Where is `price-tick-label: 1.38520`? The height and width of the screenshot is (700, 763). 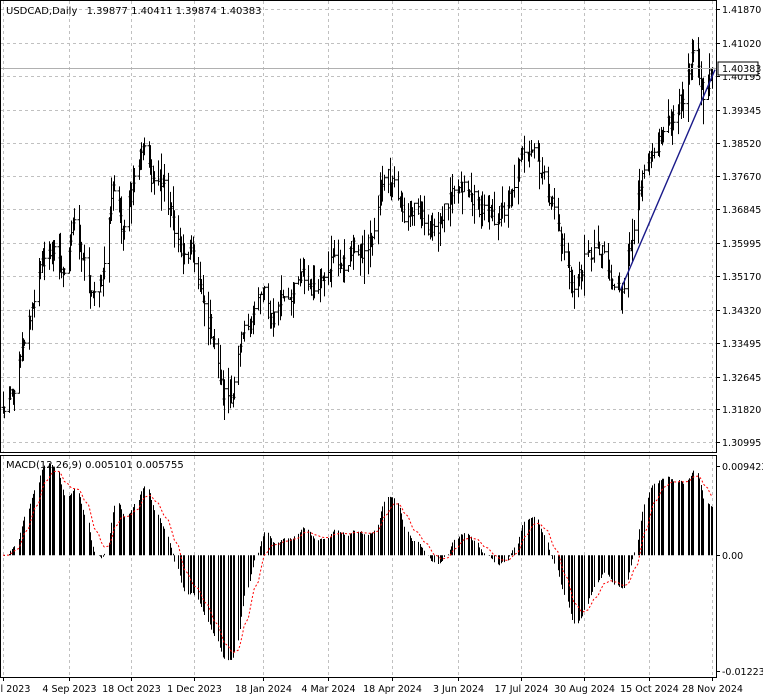
price-tick-label: 1.38520 is located at coordinates (741, 144).